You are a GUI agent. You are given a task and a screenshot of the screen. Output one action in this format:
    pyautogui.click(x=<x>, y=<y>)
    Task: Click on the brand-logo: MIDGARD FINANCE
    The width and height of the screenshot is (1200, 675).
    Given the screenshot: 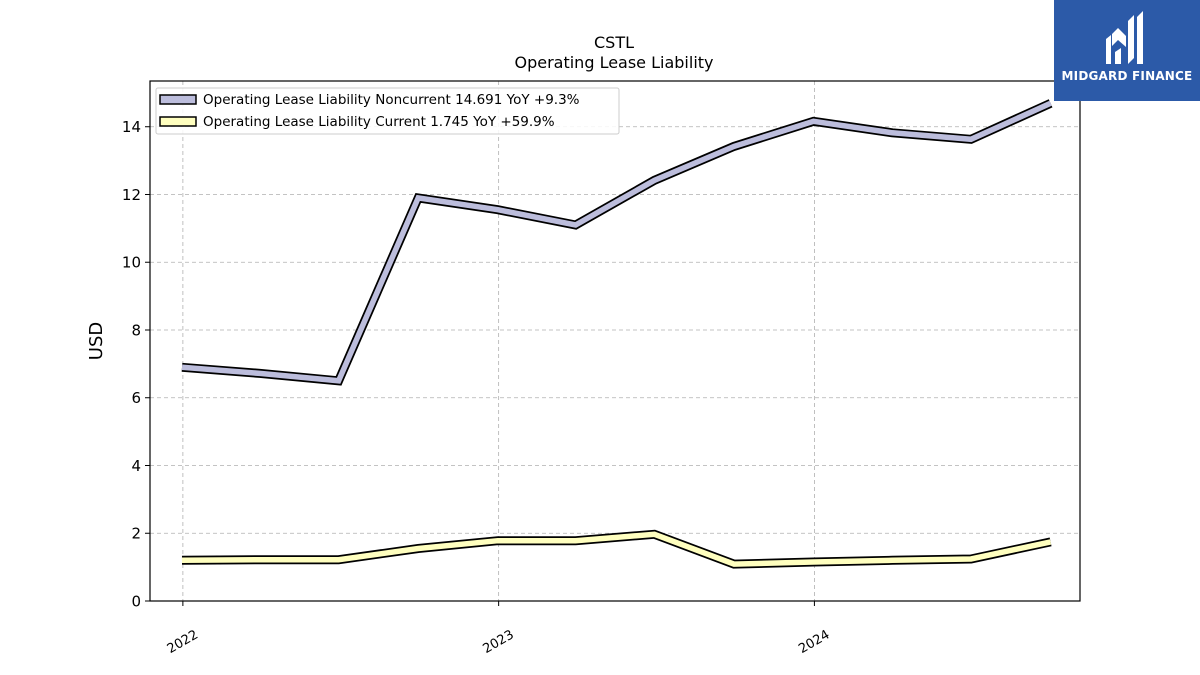 What is the action you would take?
    pyautogui.click(x=1127, y=50)
    